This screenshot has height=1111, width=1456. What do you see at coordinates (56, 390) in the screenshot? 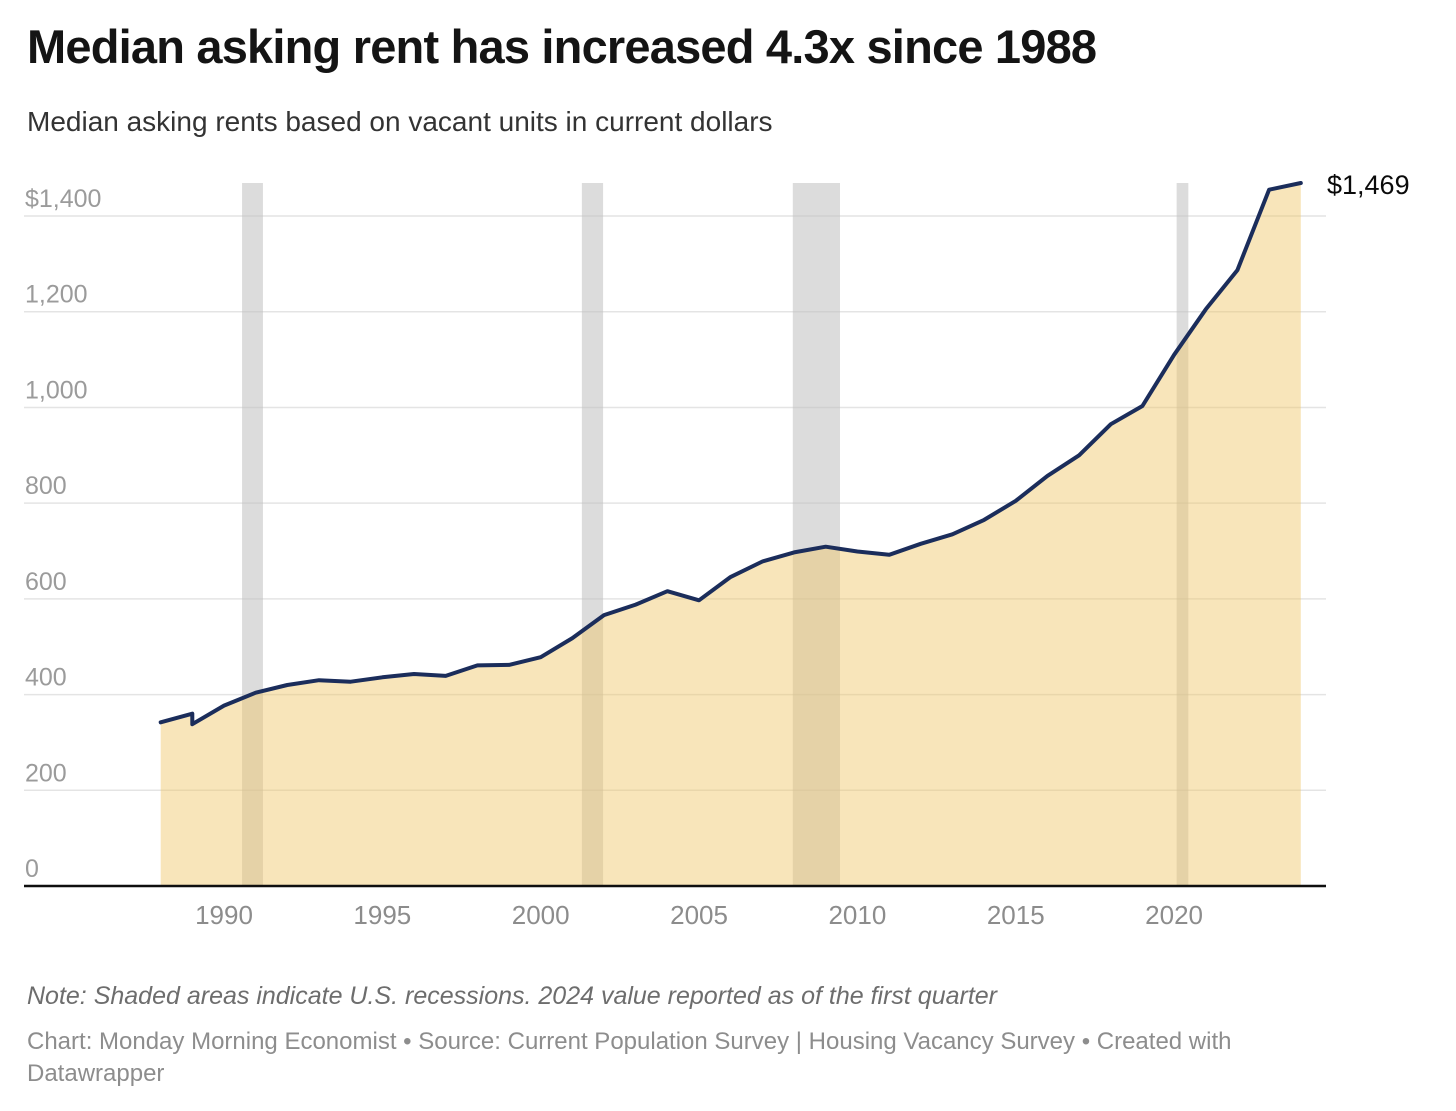
I see `y-axis-label: 1,000` at bounding box center [56, 390].